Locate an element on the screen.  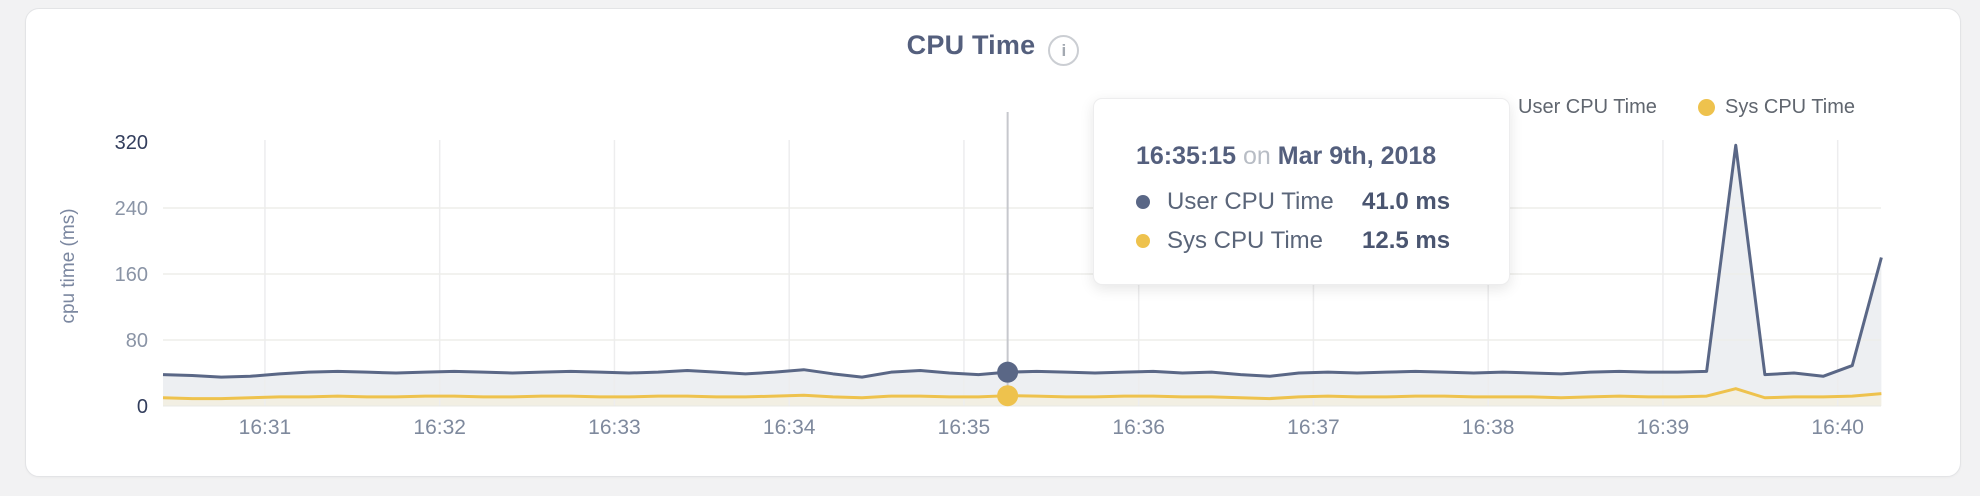
x-tick-label: 16:36 is located at coordinates (1138, 427).